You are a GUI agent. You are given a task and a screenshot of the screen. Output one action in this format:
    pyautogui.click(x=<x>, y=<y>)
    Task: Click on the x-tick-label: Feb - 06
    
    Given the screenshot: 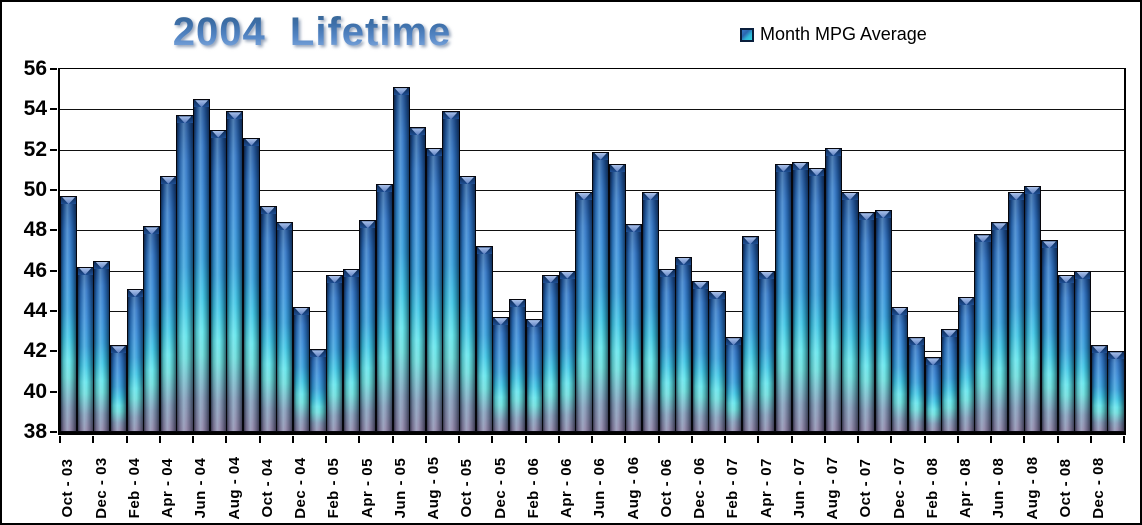 What is the action you would take?
    pyautogui.click(x=533, y=488)
    